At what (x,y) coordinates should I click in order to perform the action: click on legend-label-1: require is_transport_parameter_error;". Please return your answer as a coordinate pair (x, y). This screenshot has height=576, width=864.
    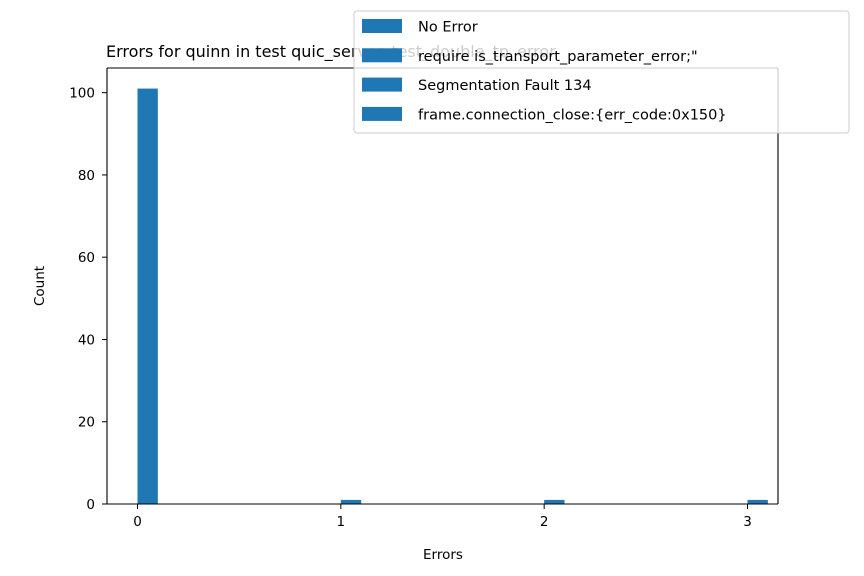
    Looking at the image, I should click on (558, 57).